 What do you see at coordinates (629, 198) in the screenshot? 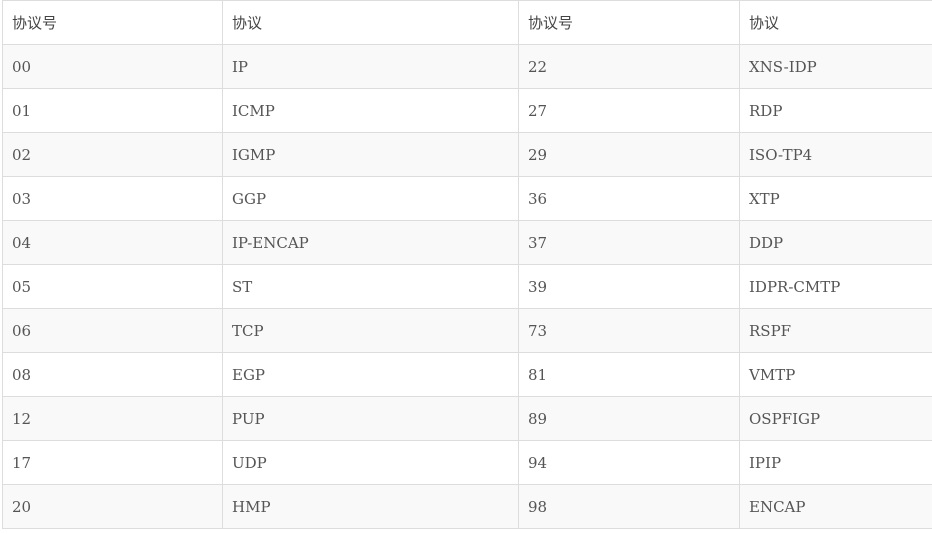
I see `cell-protocol-number: 36` at bounding box center [629, 198].